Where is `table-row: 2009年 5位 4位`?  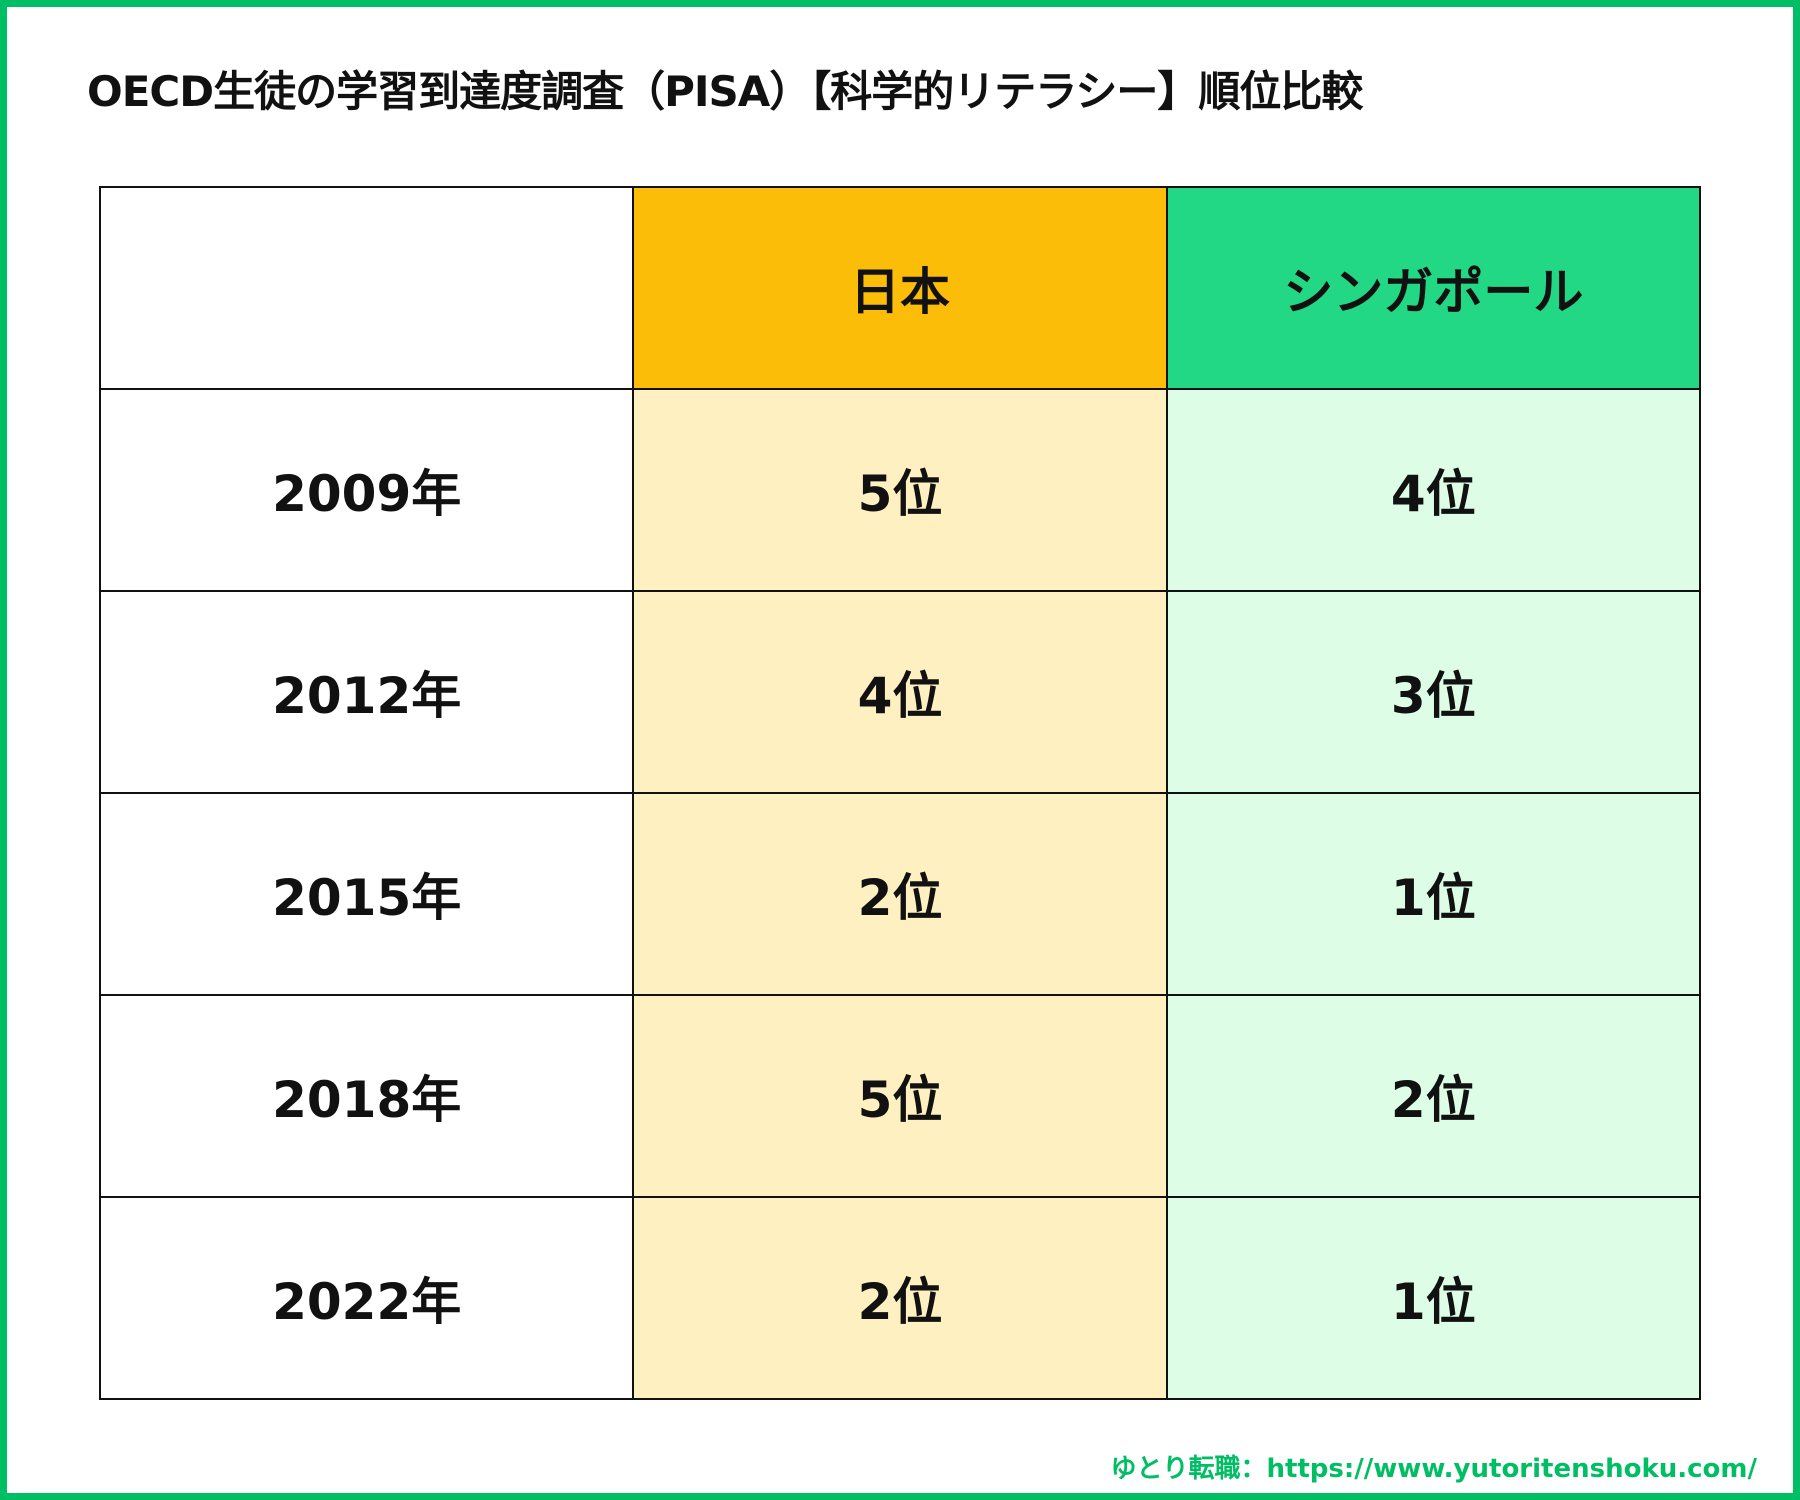
table-row: 2009年 5位 4位 is located at coordinates (900, 490).